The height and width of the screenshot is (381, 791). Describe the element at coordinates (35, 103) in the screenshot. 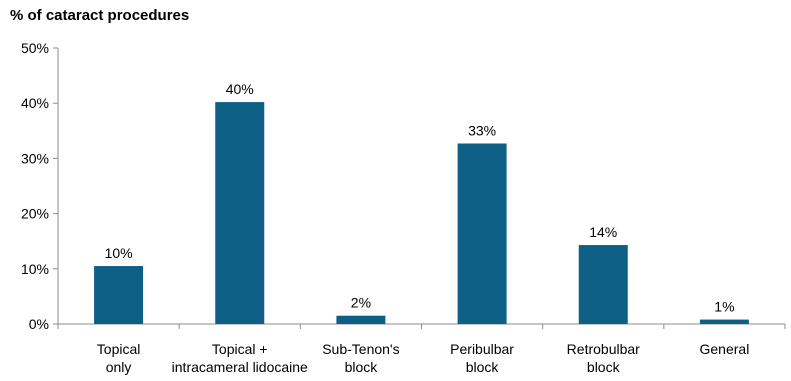

I see `y-tick-label: 40%` at that location.